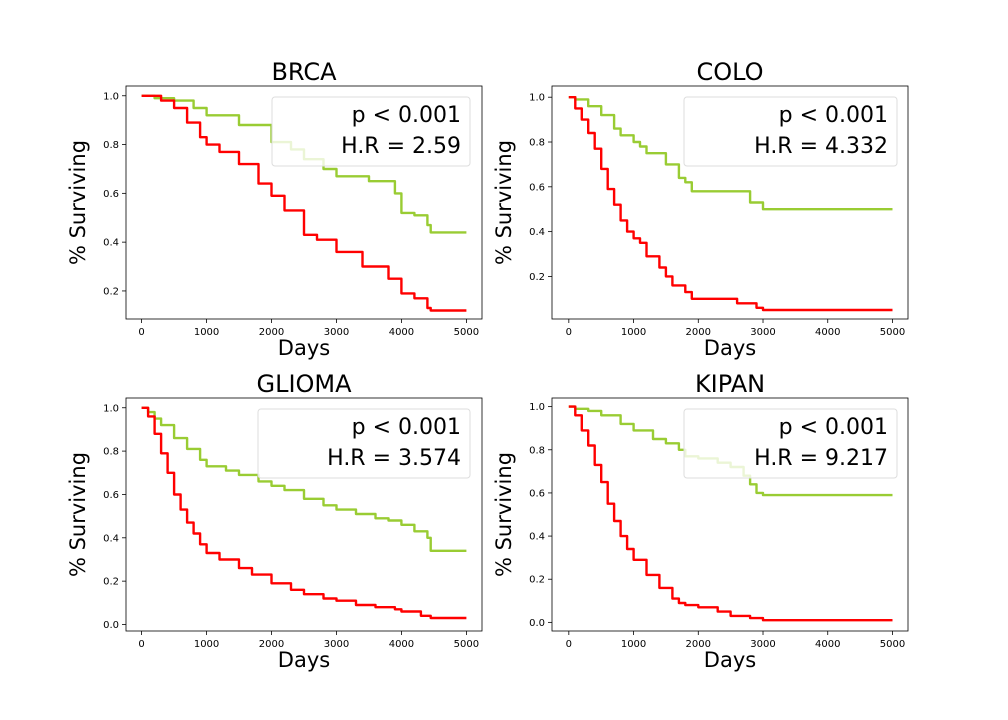  What do you see at coordinates (537, 187) in the screenshot?
I see `colo-ytick-label: 0.6` at bounding box center [537, 187].